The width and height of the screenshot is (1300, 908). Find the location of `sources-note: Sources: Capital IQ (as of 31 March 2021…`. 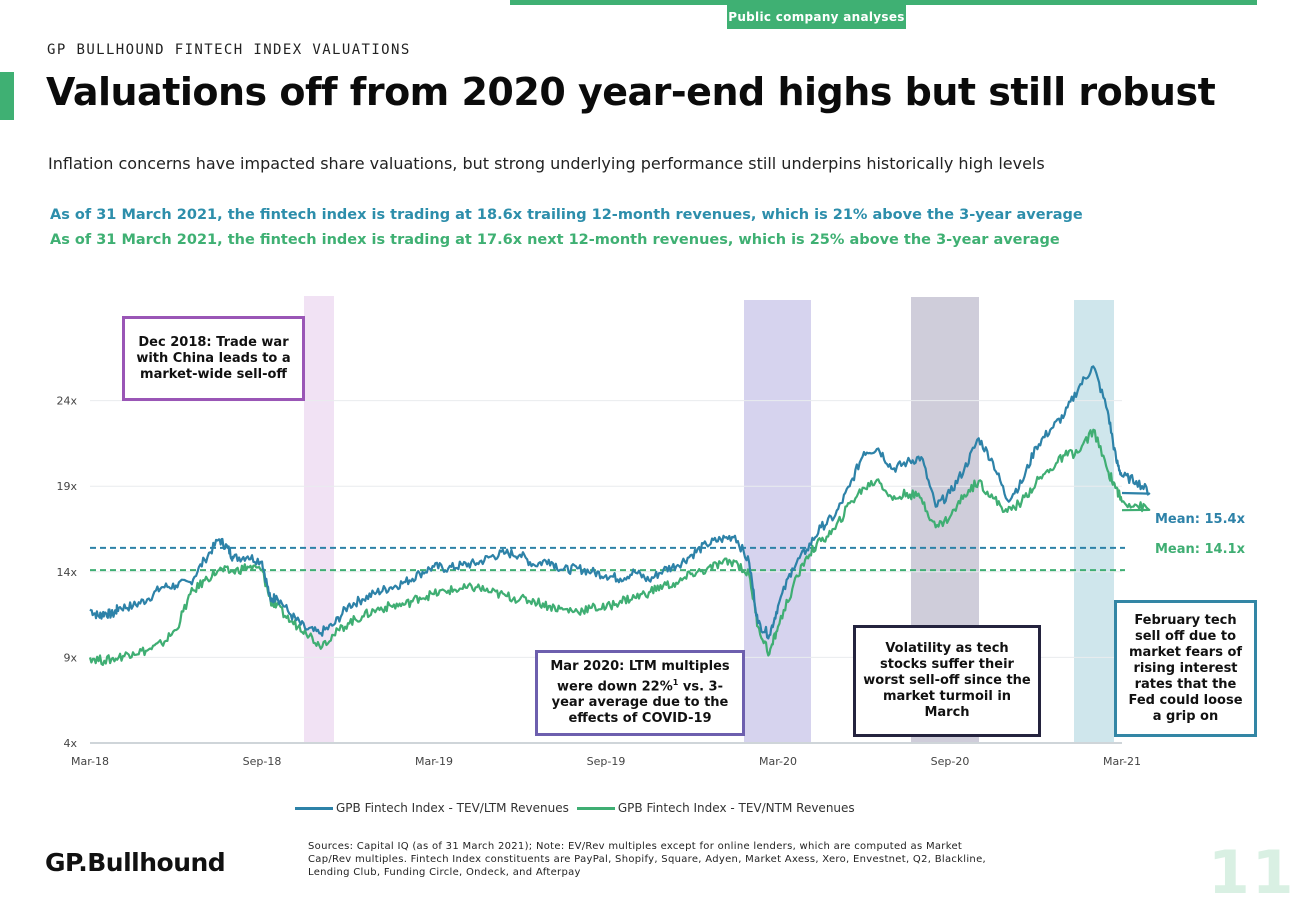

sources-note: Sources: Capital IQ (as of 31 March 2021… is located at coordinates (647, 859).